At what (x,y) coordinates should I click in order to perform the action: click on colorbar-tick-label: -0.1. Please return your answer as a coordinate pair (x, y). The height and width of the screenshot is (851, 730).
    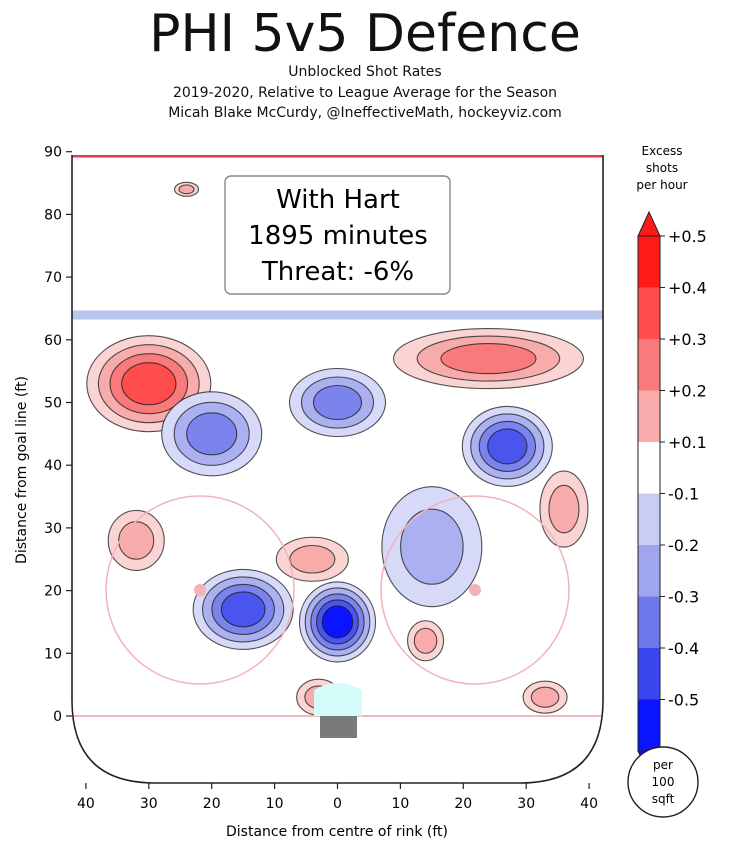
    Looking at the image, I should click on (683, 494).